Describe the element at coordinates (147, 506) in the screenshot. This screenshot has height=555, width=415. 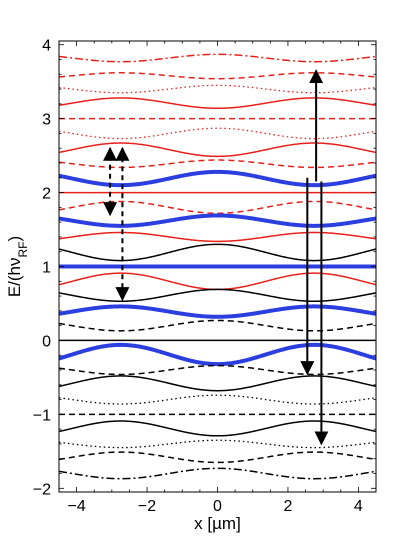
I see `x-tick-label: −2` at that location.